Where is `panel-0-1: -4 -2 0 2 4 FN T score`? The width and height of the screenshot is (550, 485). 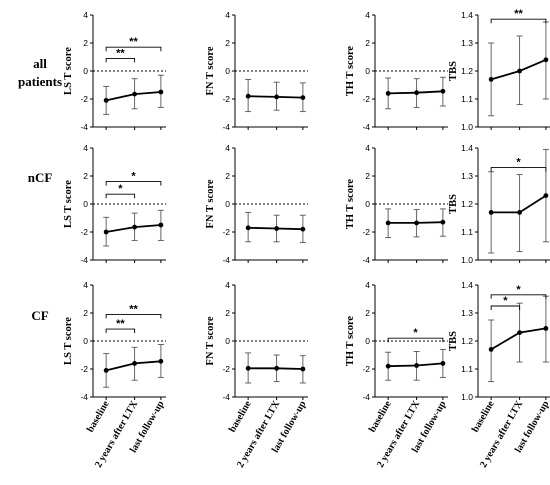 panel-0-1: -4 -2 0 2 4 FN T score is located at coordinates (256, 71).